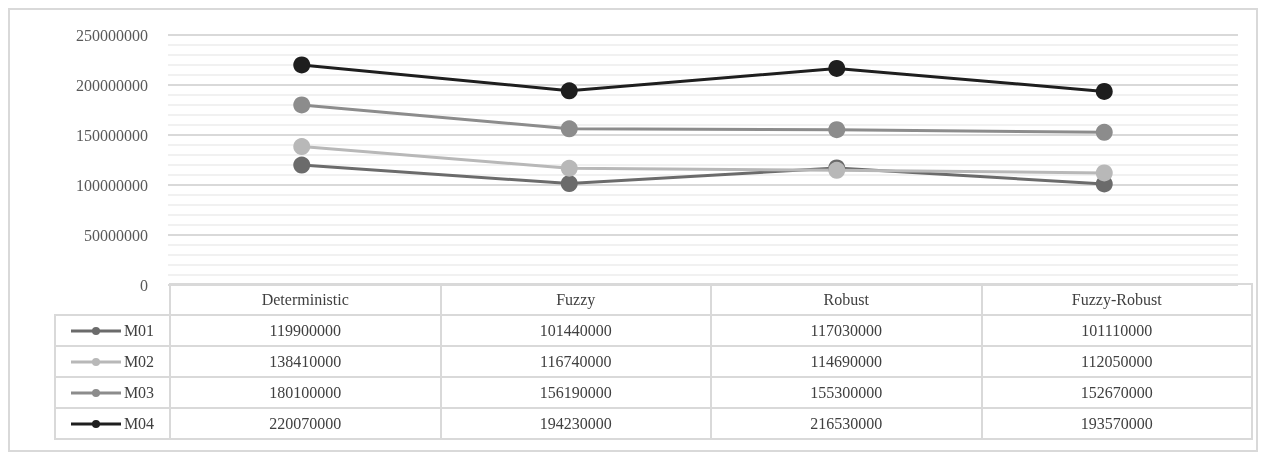  I want to click on y-tick-label: 250000000, so click(112, 35).